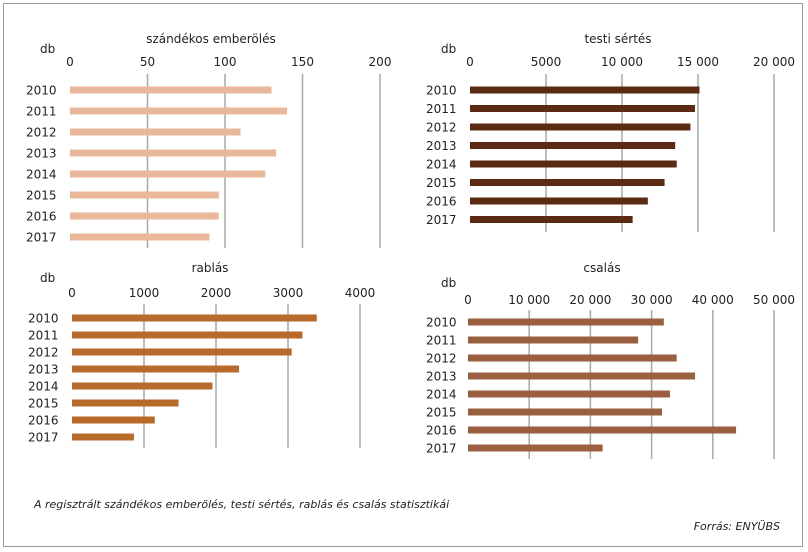 This screenshot has width=808, height=552. Describe the element at coordinates (736, 526) in the screenshot. I see `source-note: Forrás: ENYÜBS` at that location.